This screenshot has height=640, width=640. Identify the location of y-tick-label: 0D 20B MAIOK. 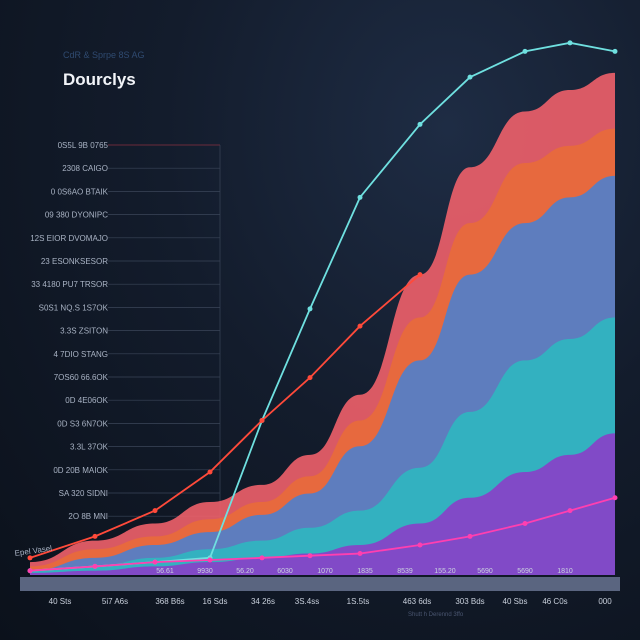
(80, 470).